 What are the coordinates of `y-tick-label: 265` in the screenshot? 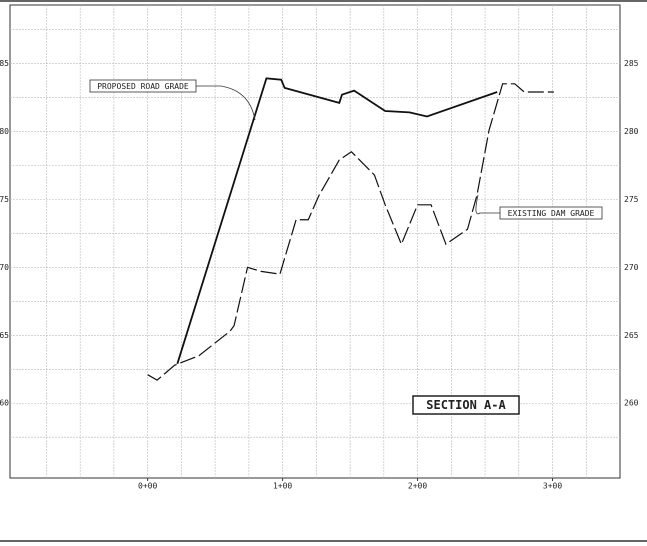 It's located at (4, 335).